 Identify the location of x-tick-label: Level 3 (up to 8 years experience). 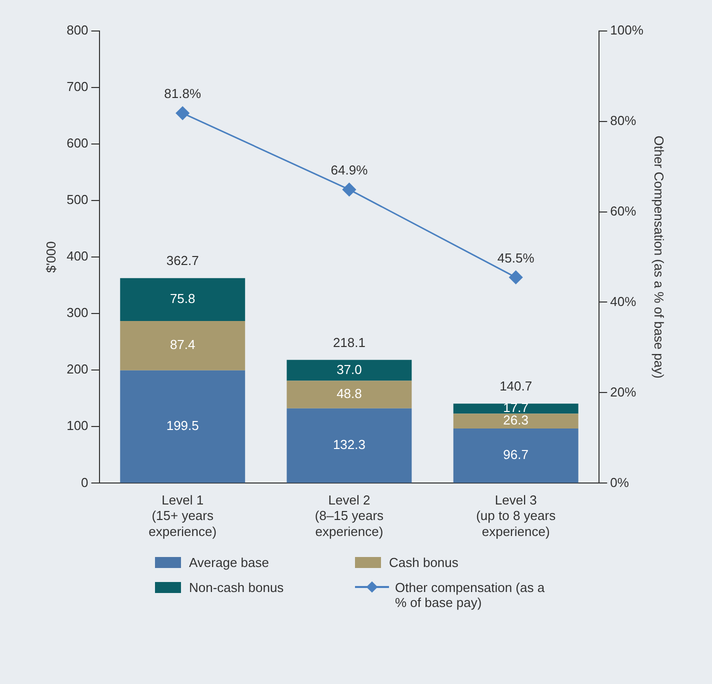
(516, 515).